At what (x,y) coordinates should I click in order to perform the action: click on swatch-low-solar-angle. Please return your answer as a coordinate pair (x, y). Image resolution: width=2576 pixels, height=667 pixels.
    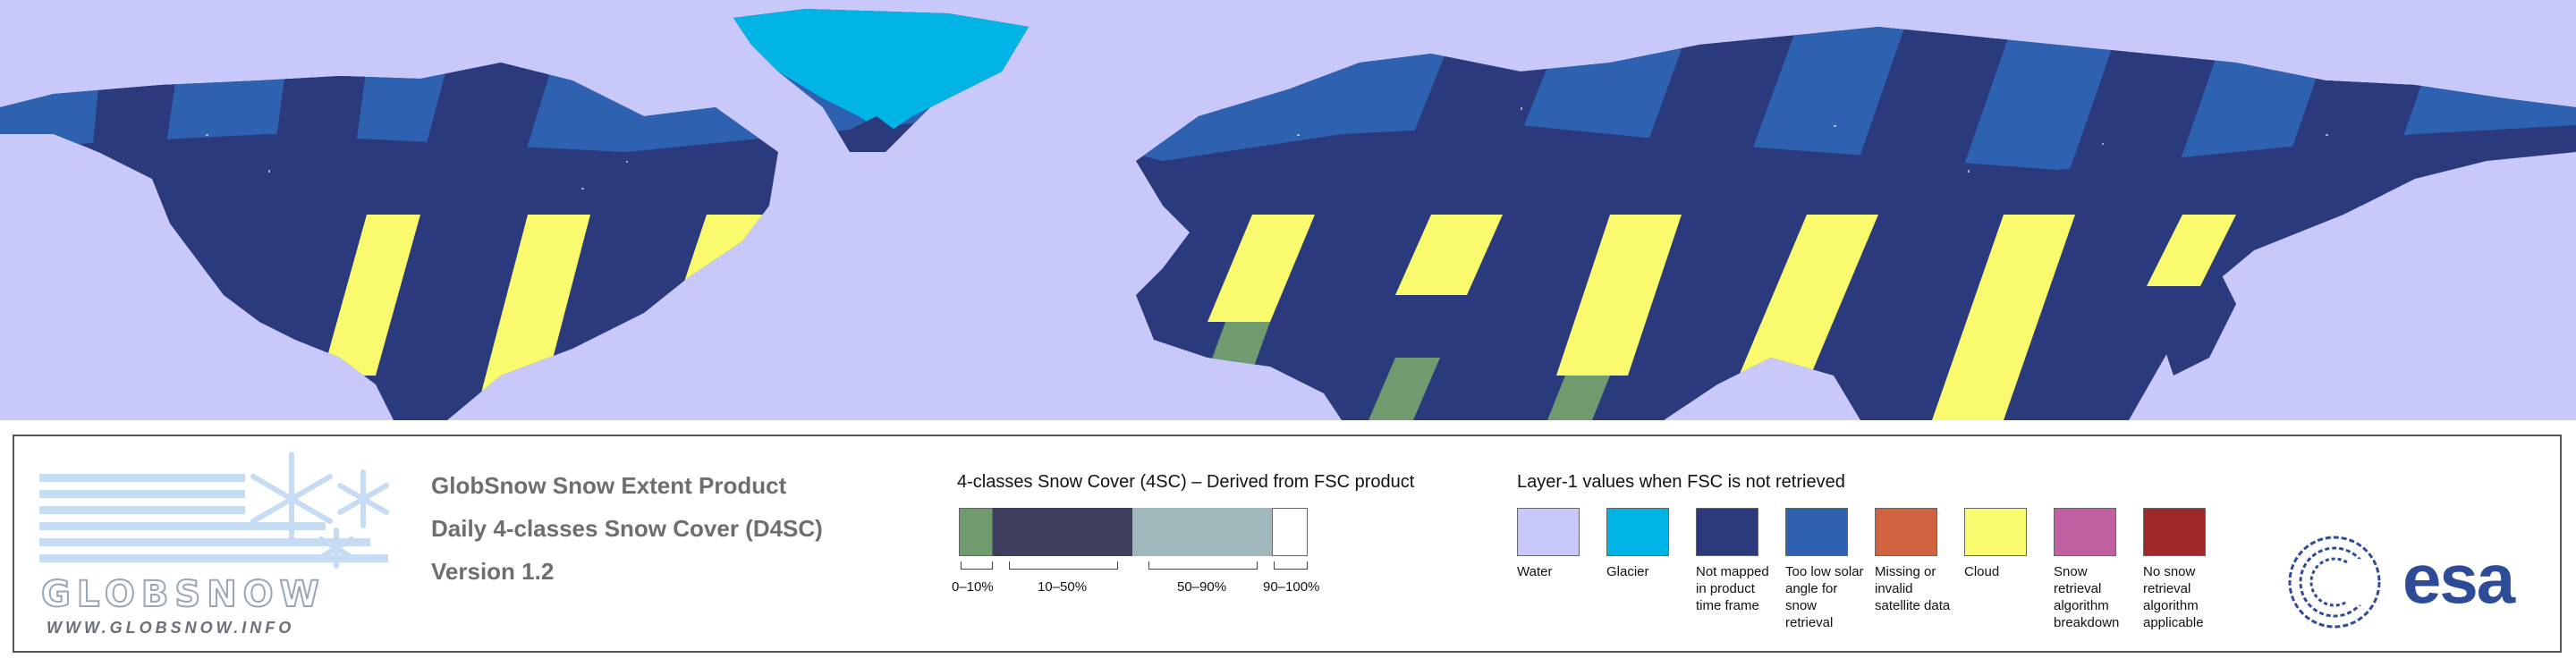
    Looking at the image, I should click on (1816, 532).